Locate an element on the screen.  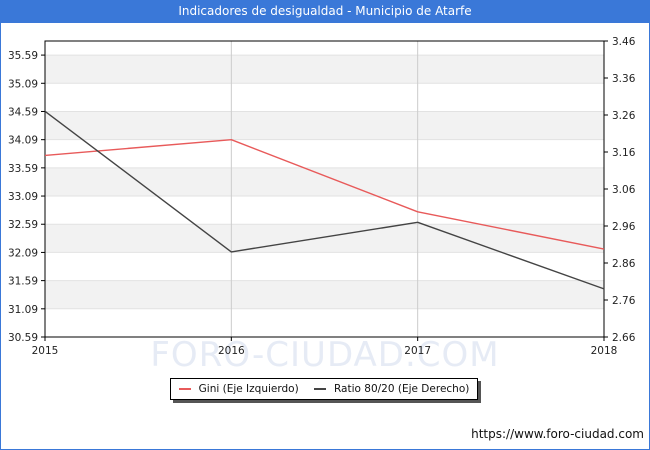
y-left-tick-label: 32.09 is located at coordinates (23, 253).